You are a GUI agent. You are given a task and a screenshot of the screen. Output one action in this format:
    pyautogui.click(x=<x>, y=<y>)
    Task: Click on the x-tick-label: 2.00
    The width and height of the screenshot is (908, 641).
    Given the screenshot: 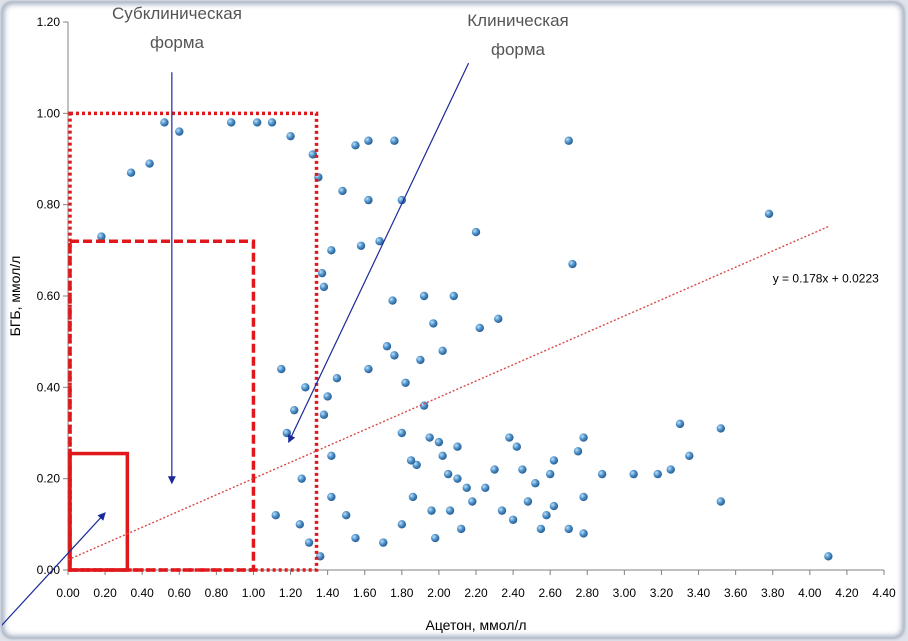 What is the action you would take?
    pyautogui.click(x=439, y=593)
    